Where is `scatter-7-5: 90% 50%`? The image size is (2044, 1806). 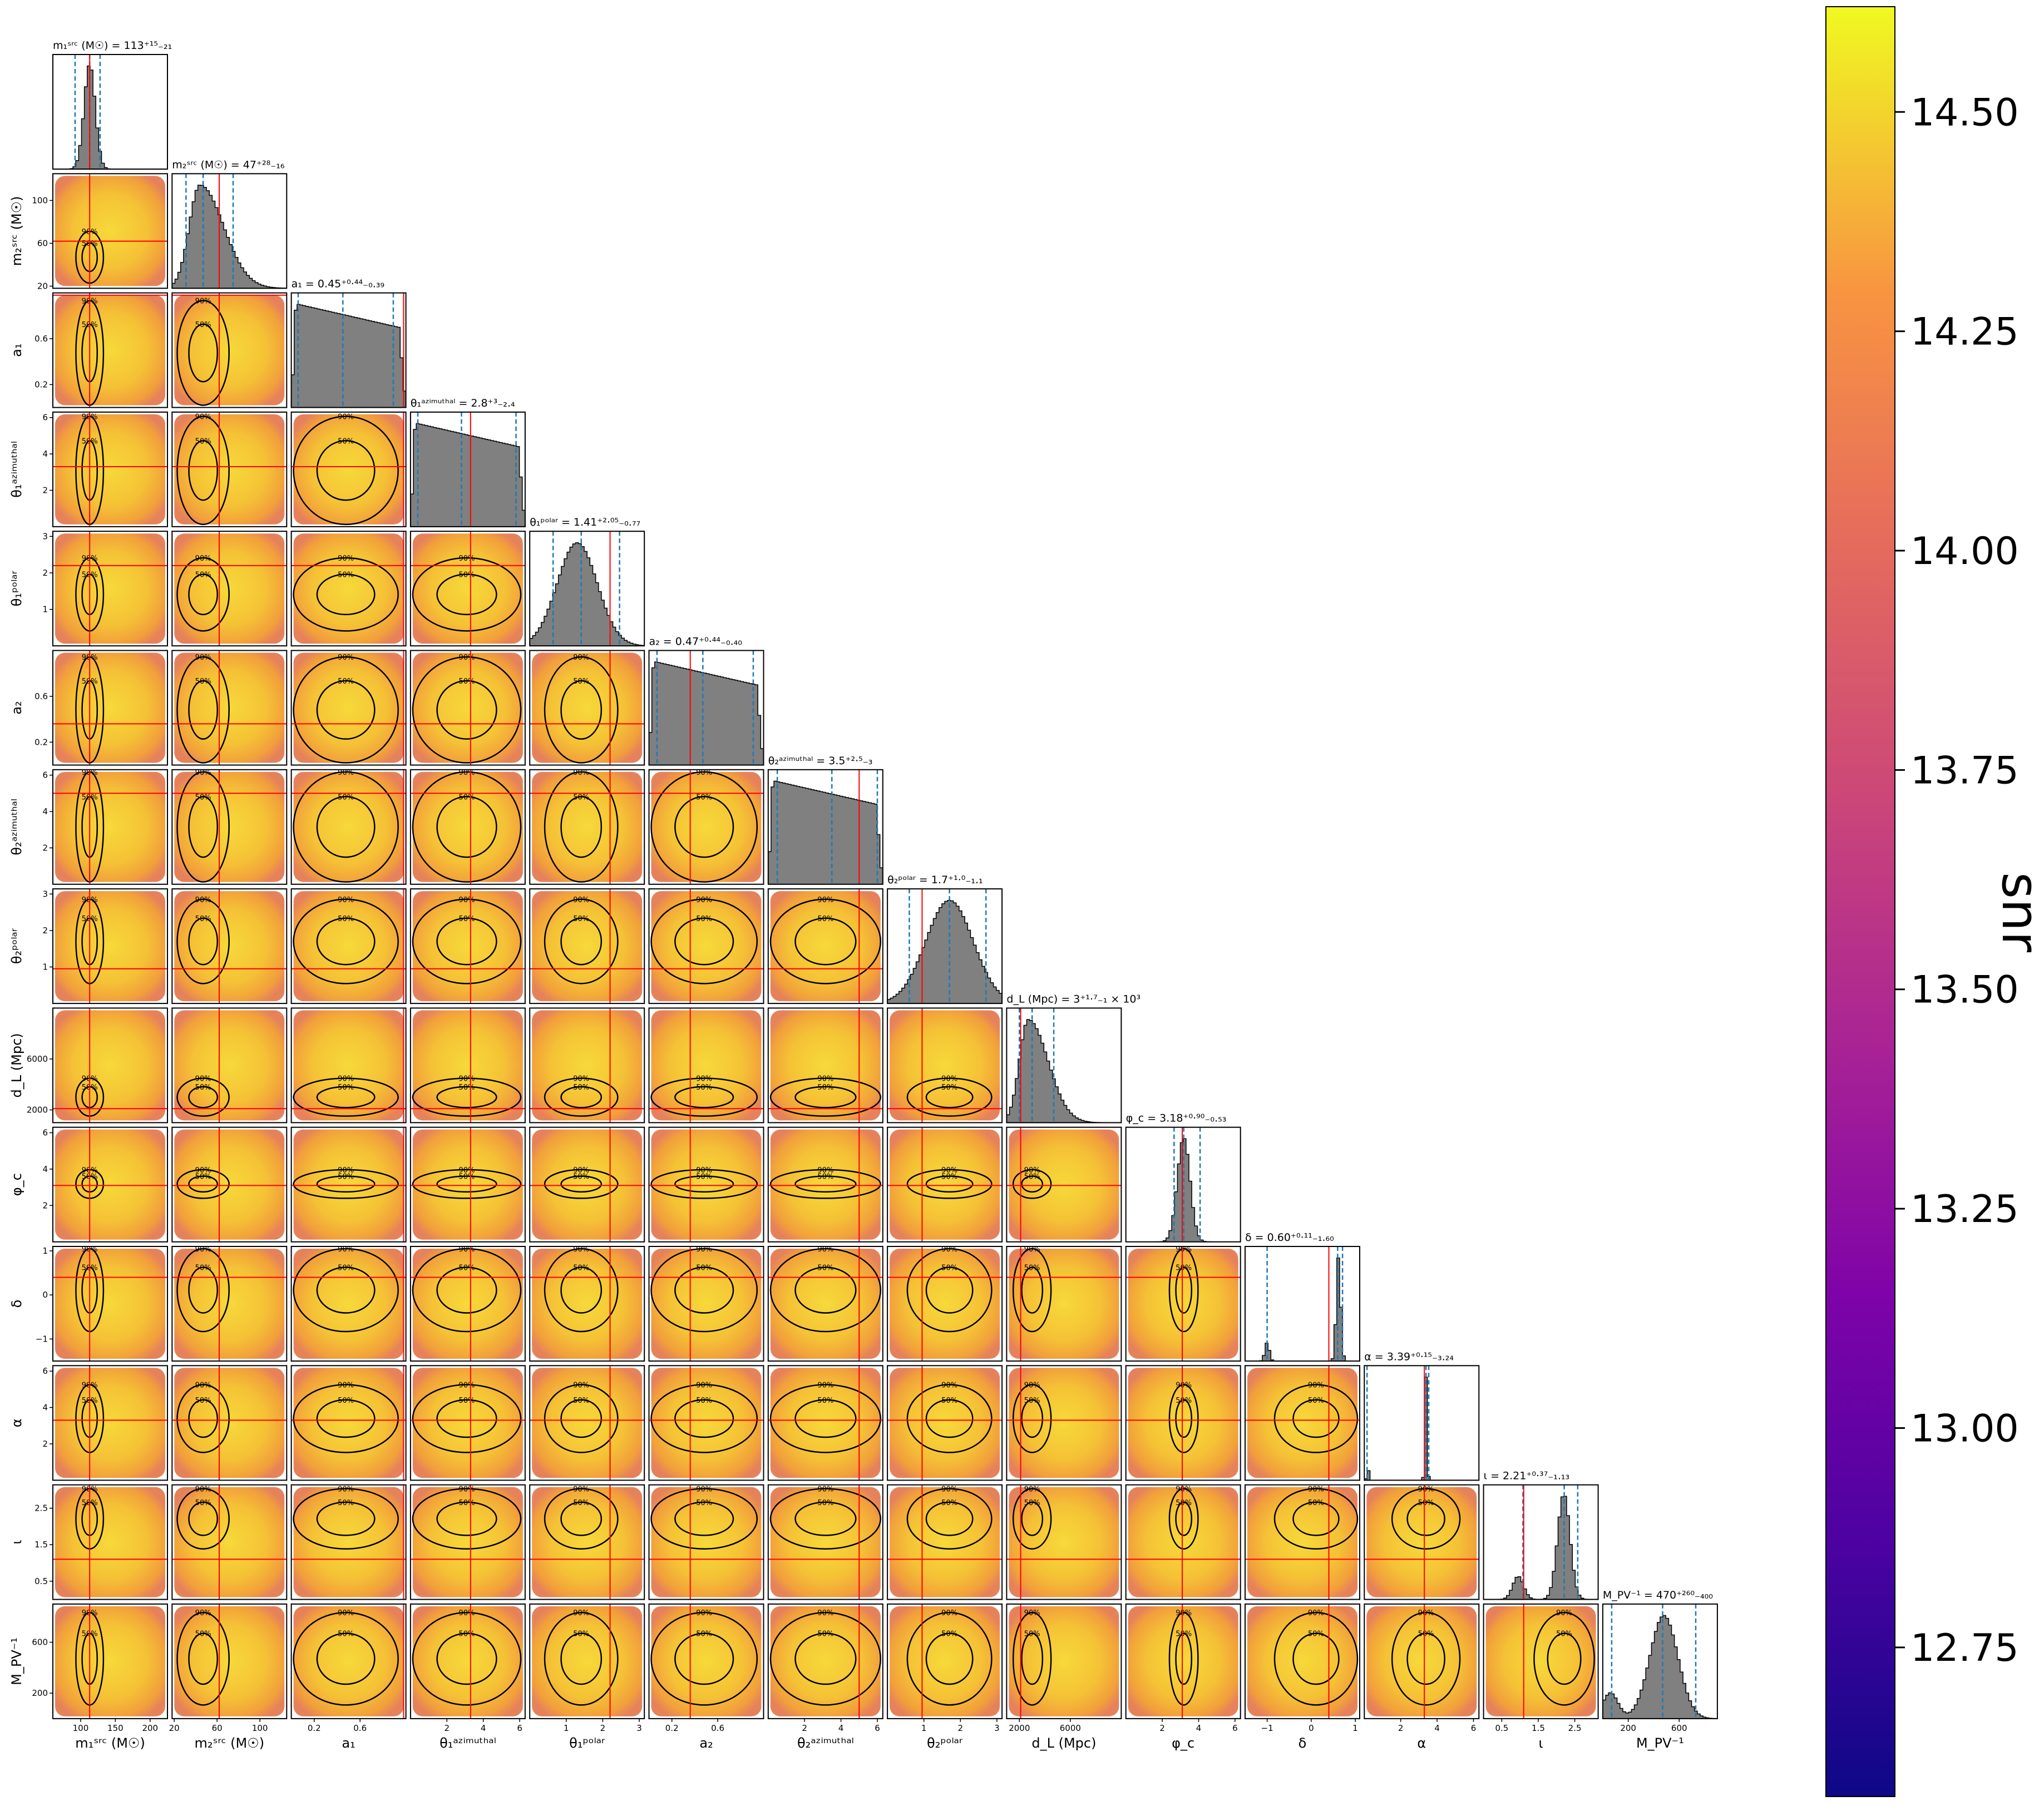
scatter-7-5: 90% 50% is located at coordinates (706, 946).